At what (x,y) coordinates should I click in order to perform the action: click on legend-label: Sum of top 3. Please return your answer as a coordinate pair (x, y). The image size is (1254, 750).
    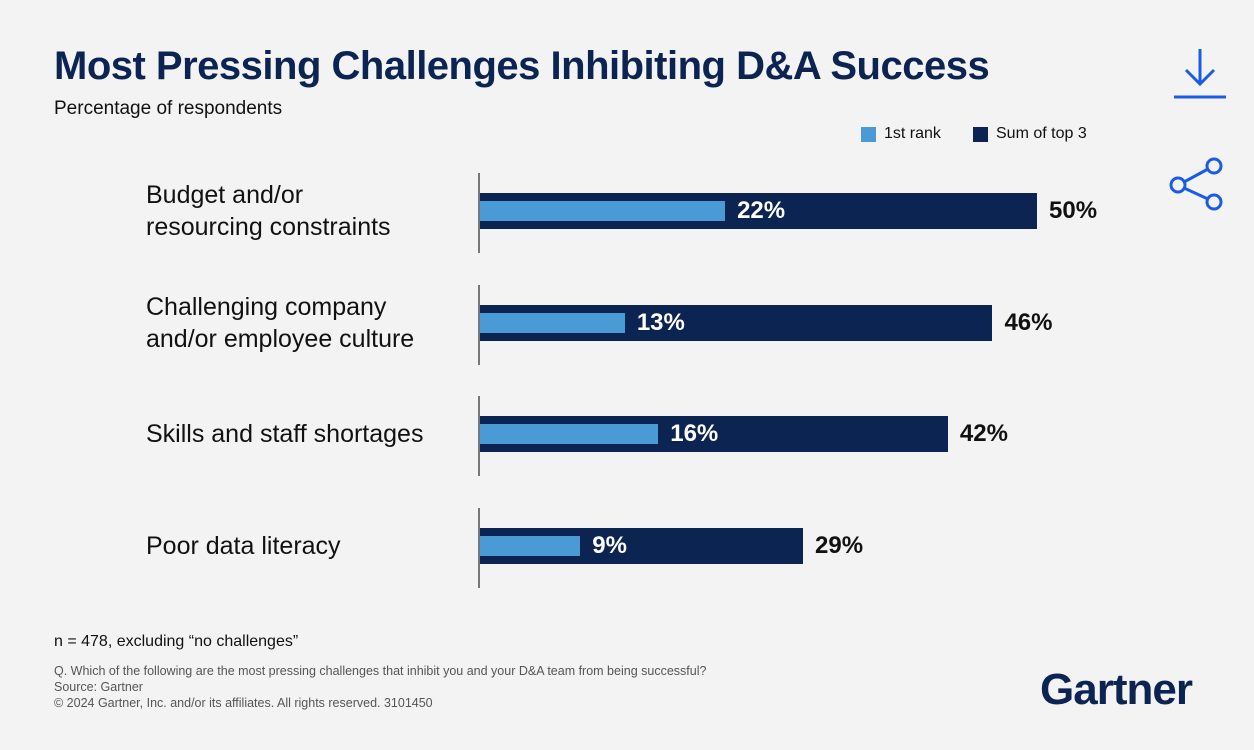
    Looking at the image, I should click on (1041, 133).